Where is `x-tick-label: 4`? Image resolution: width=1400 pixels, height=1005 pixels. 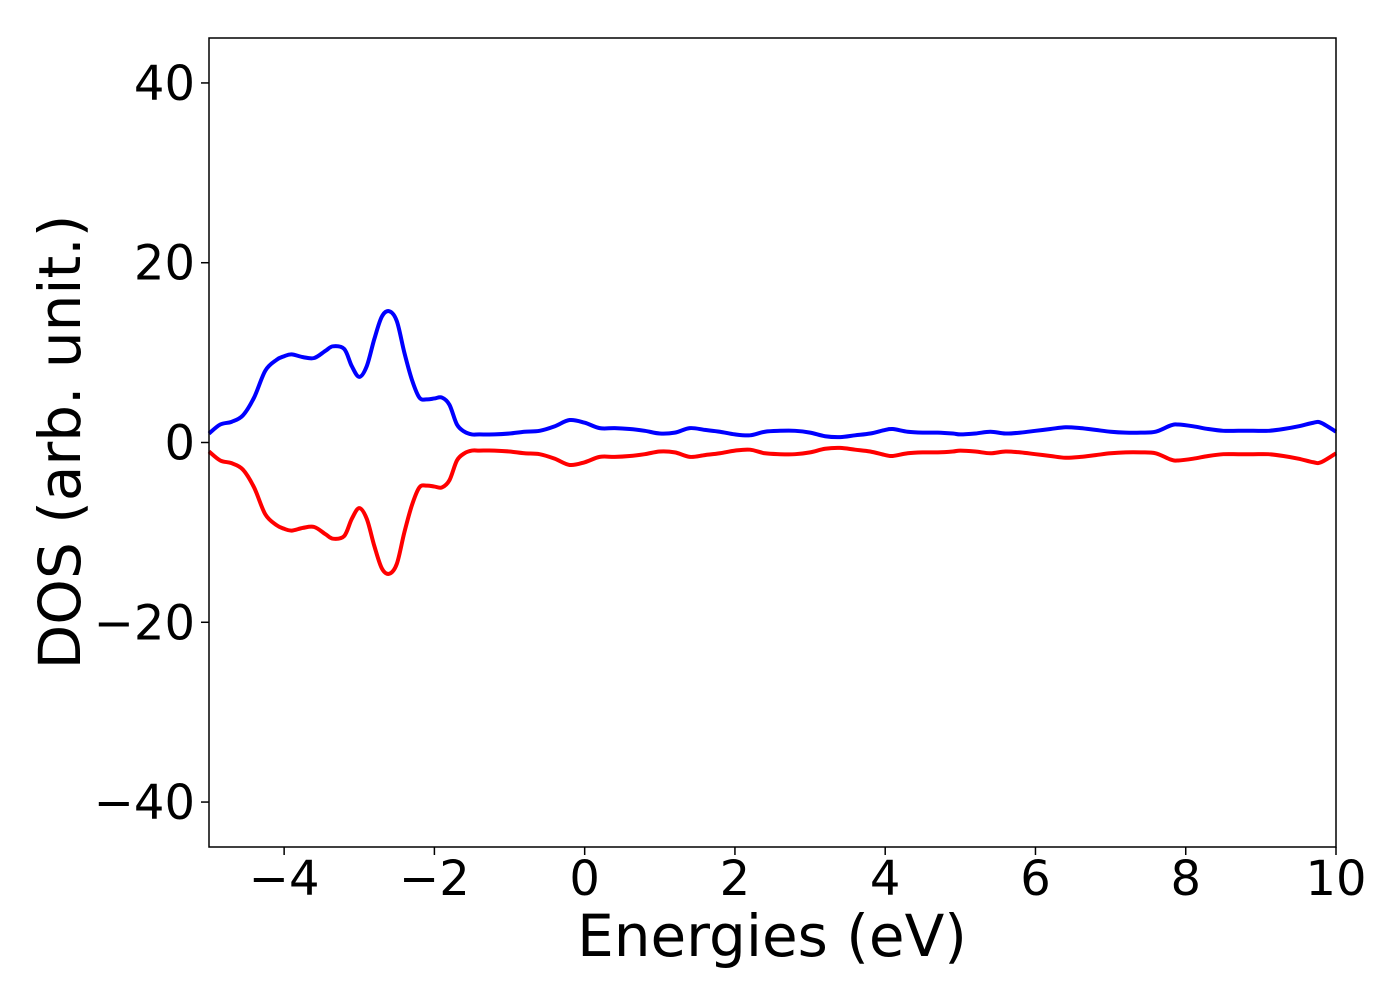 x-tick-label: 4 is located at coordinates (885, 879).